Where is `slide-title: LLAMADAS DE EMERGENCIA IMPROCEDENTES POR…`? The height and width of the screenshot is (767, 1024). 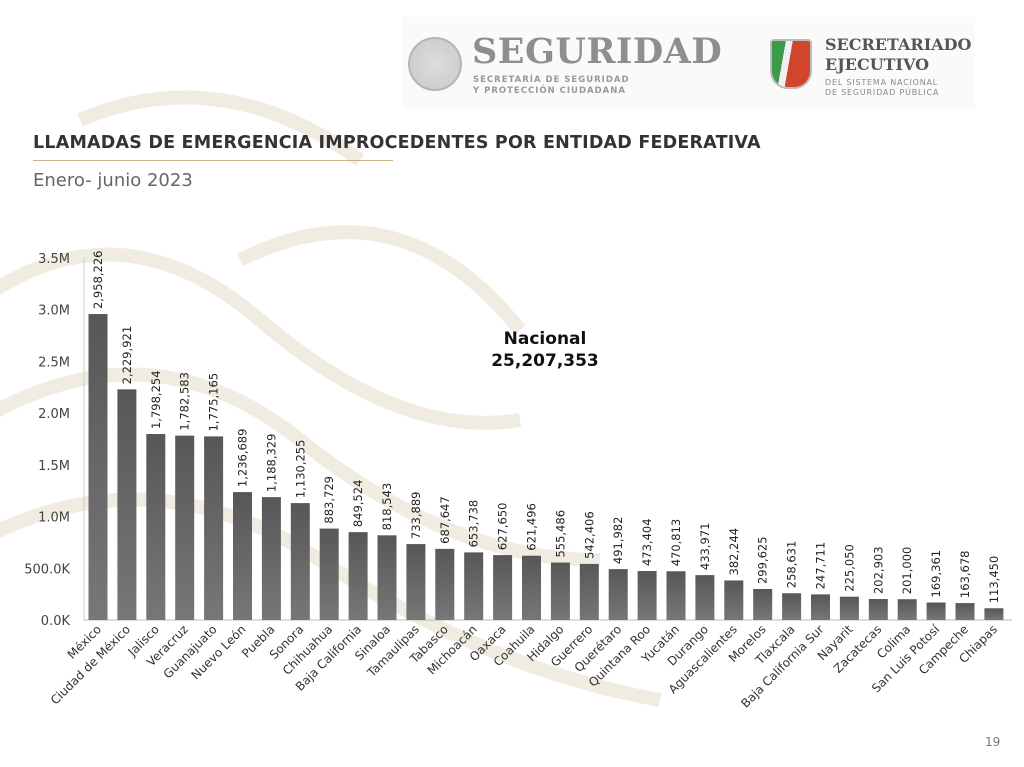 slide-title: LLAMADAS DE EMERGENCIA IMPROCEDENTES POR… is located at coordinates (397, 143).